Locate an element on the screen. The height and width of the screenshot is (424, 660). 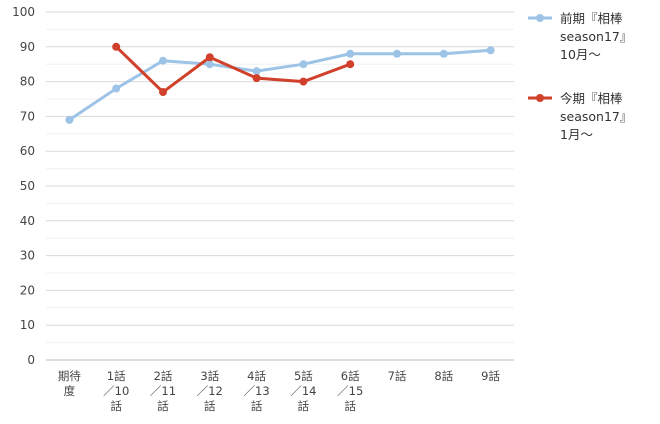
x-tick-label: 期待度 is located at coordinates (69, 383).